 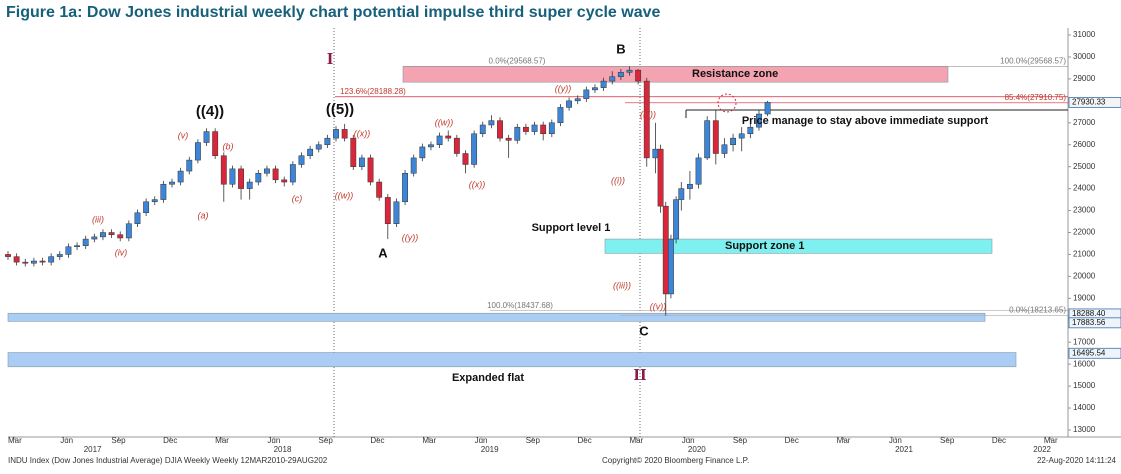 What do you see at coordinates (1084, 144) in the screenshot?
I see `y-tick-label: 26000` at bounding box center [1084, 144].